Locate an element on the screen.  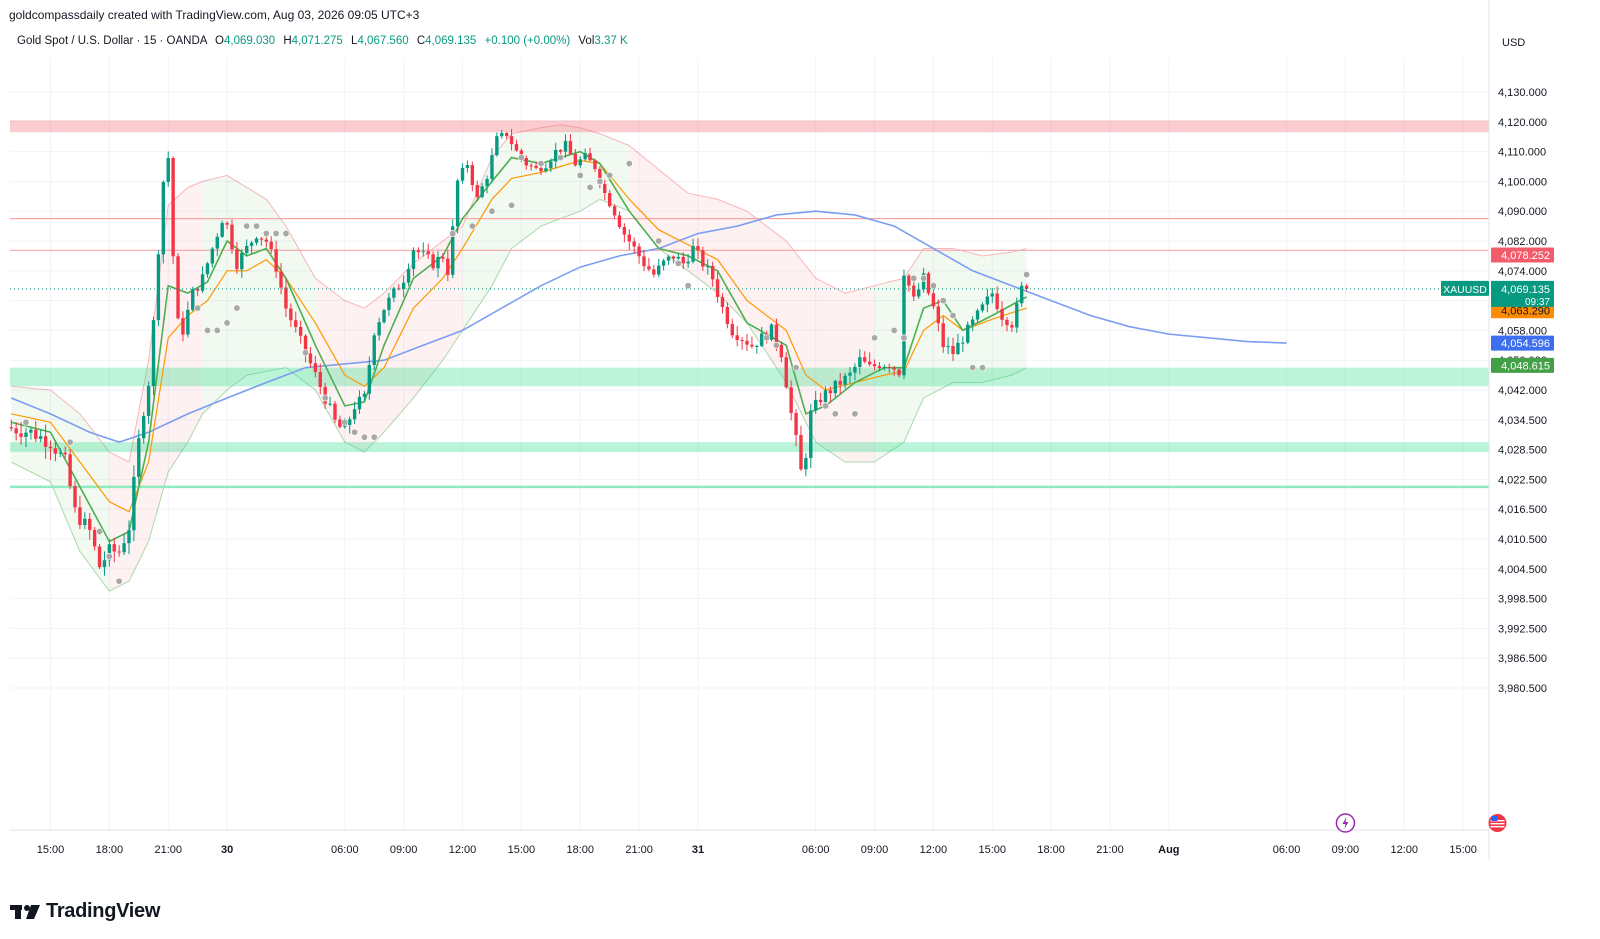
low-label: L is located at coordinates (354, 41).